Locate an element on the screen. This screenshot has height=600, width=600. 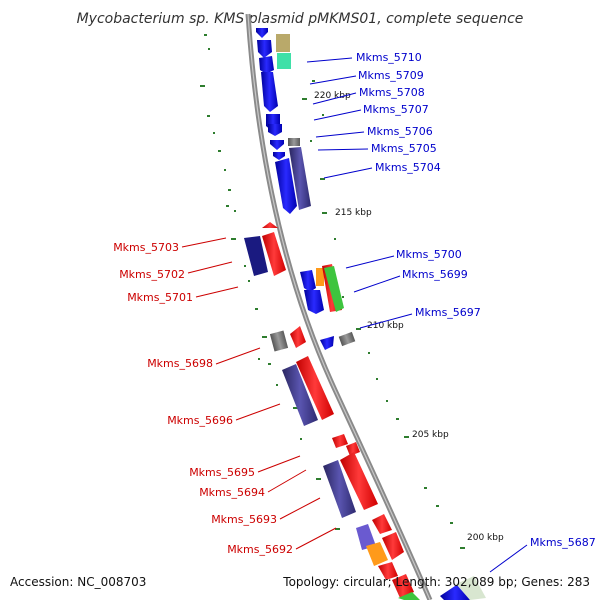
gene-label: Mkms_5693 is located at coordinates (244, 519).